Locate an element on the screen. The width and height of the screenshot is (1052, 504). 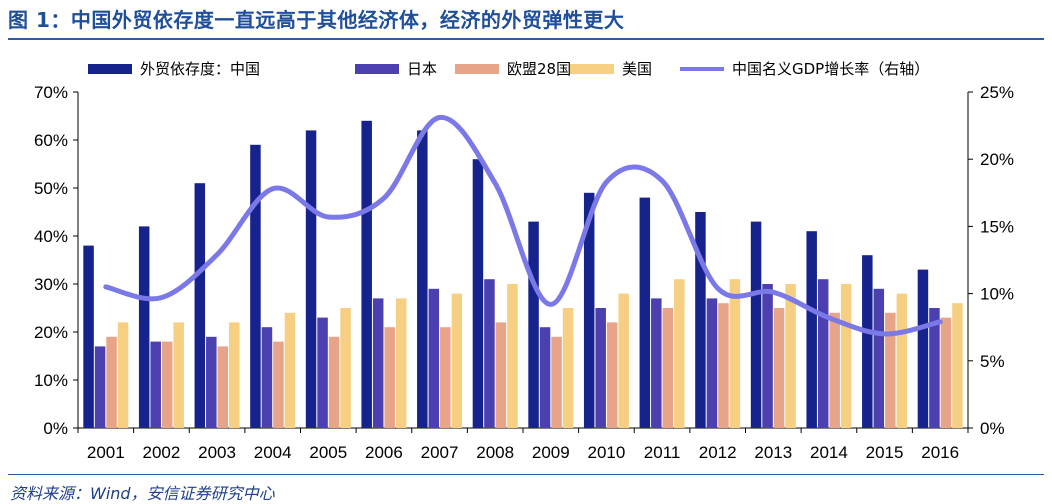
y-tick-label-right: 5% is located at coordinates (992, 361).